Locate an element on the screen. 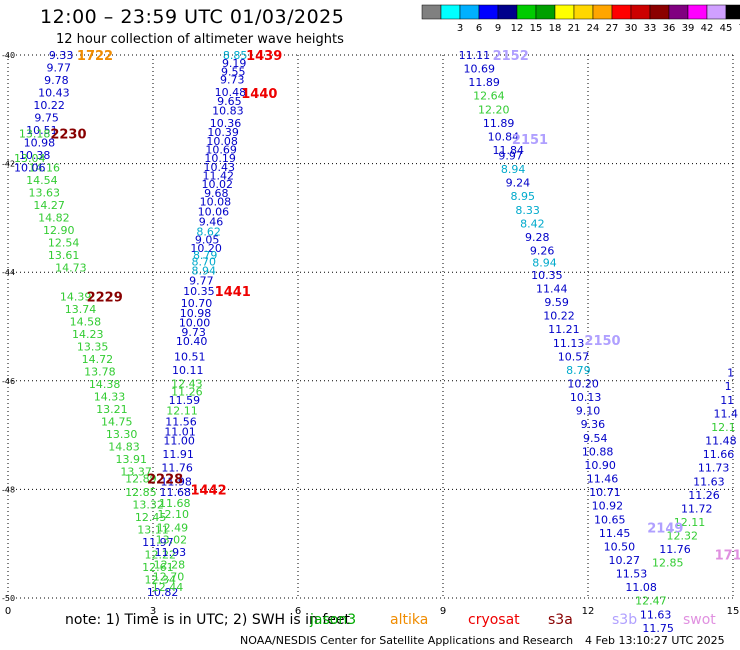 This screenshot has width=740, height=650. data-point-label: 11.84 is located at coordinates (509, 150).